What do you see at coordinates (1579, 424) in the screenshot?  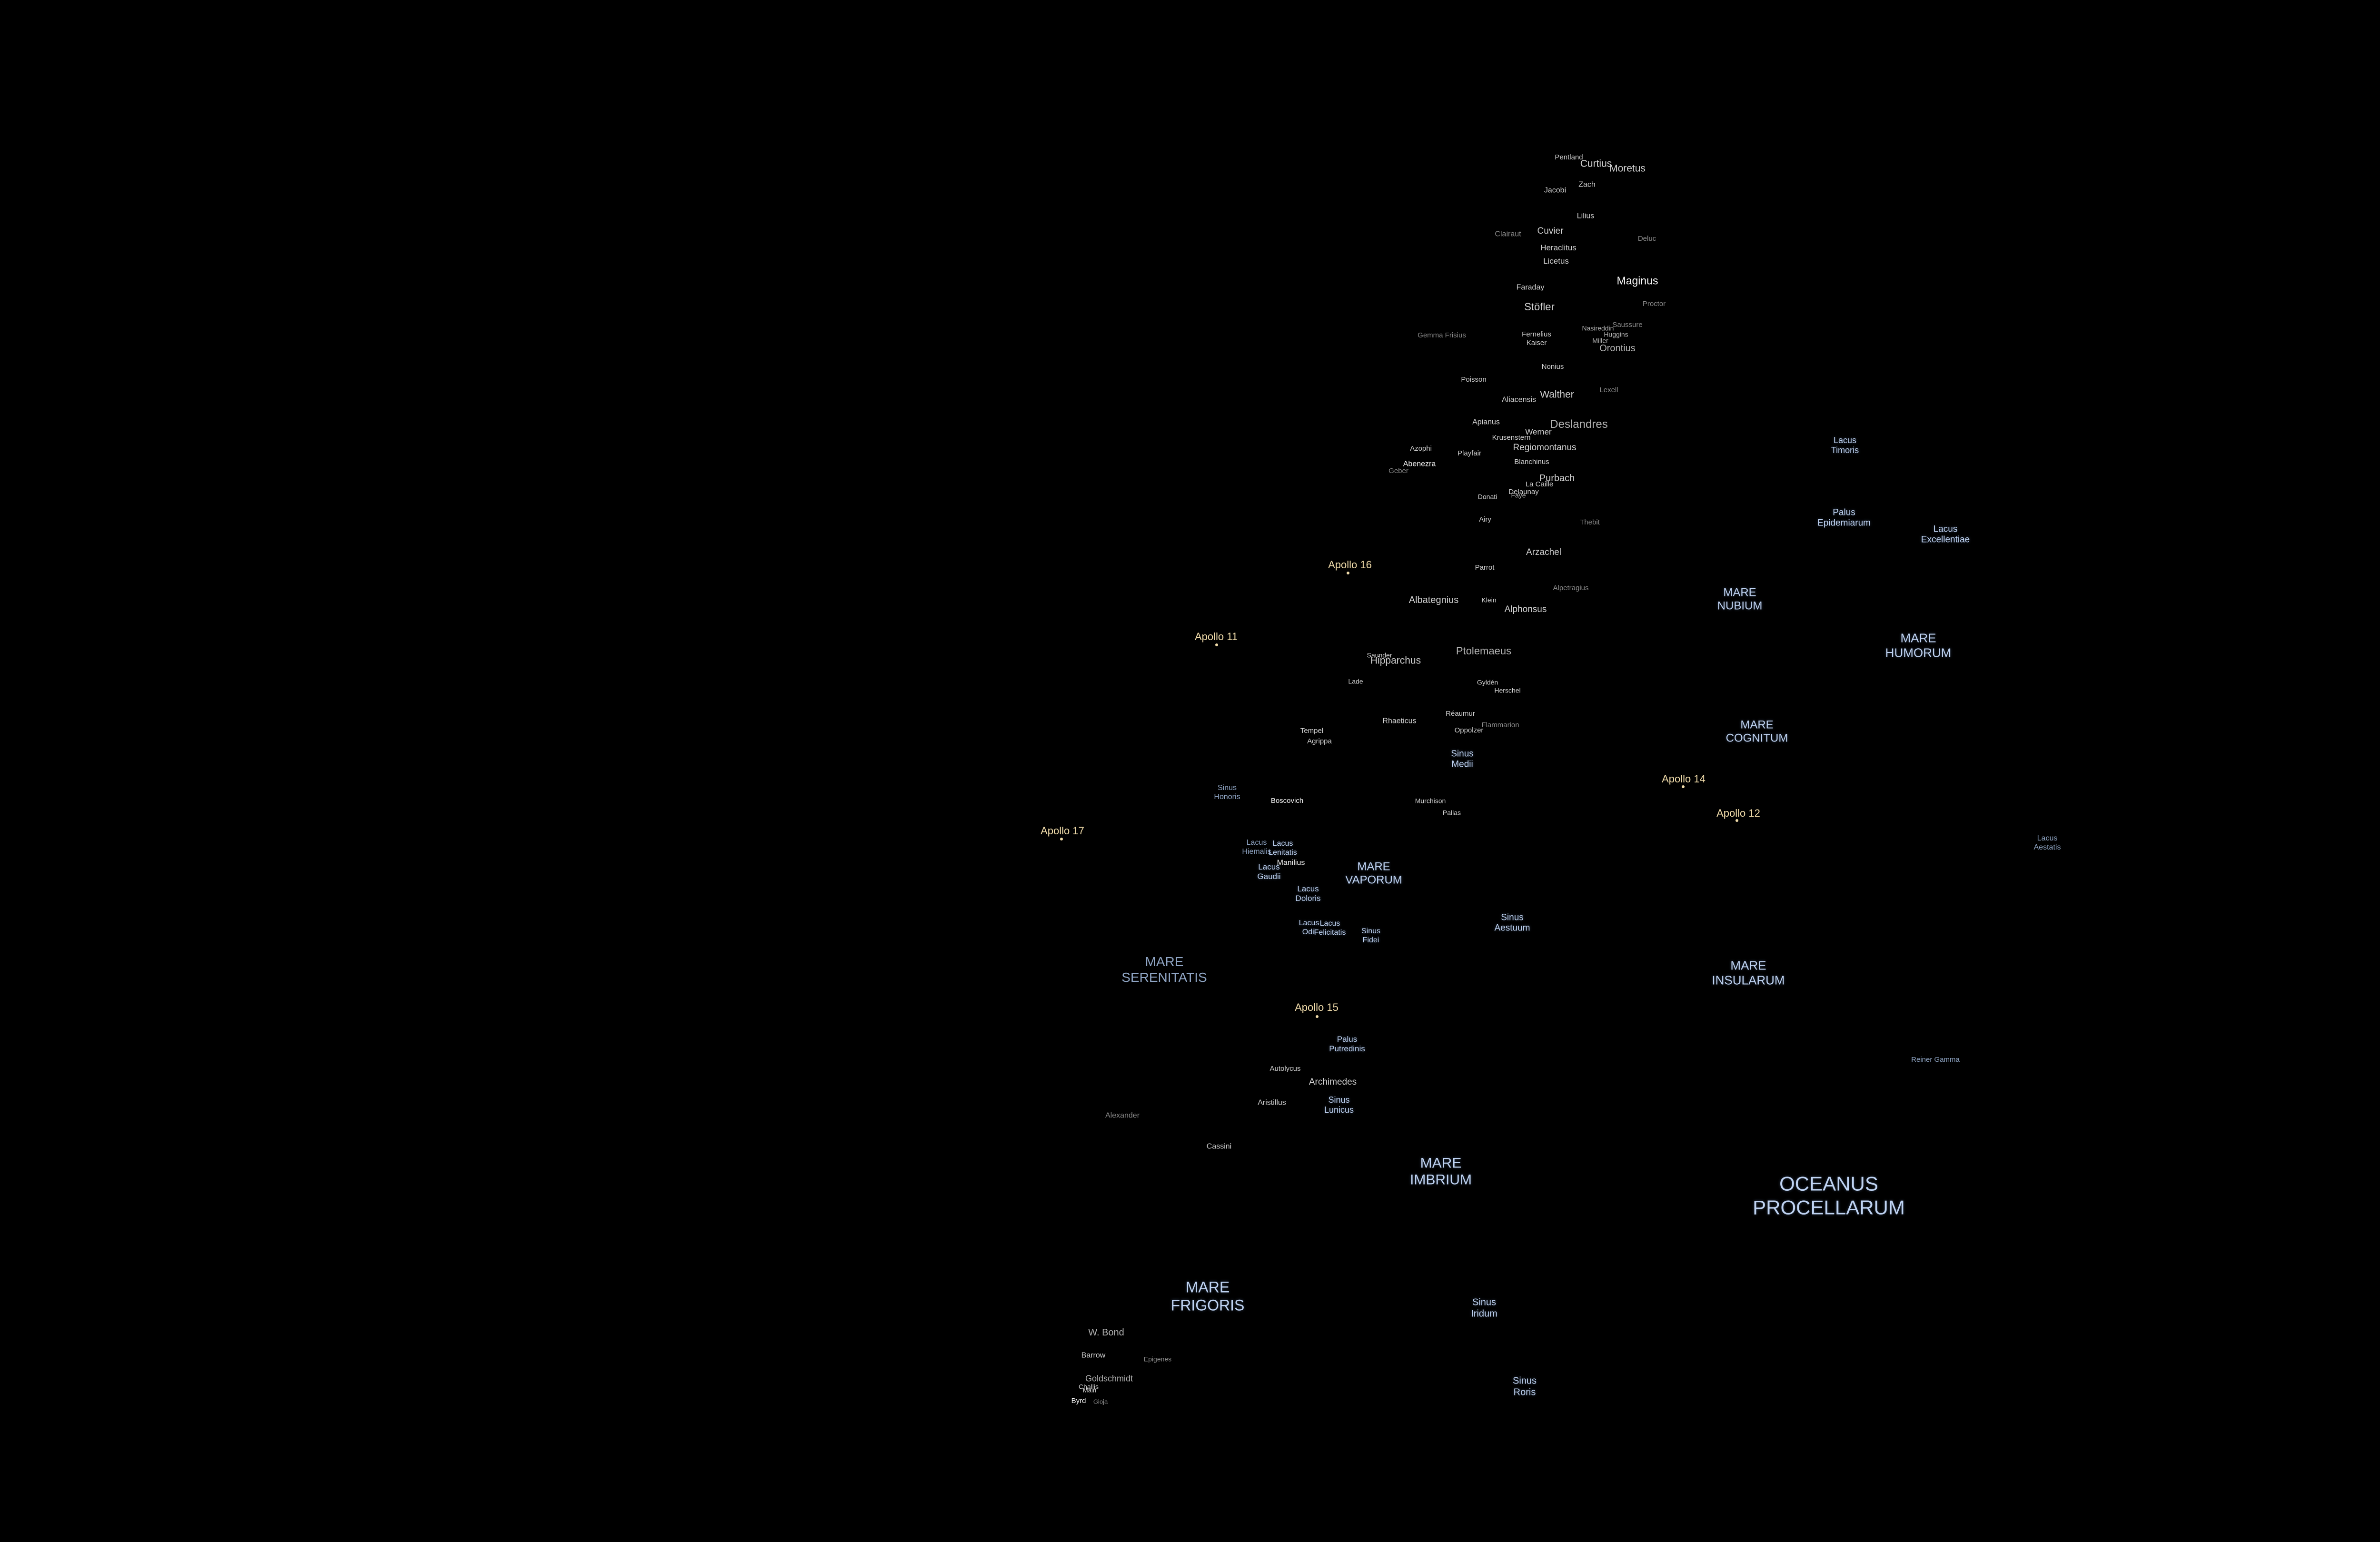 I see `label-deslandres: Deslandres` at bounding box center [1579, 424].